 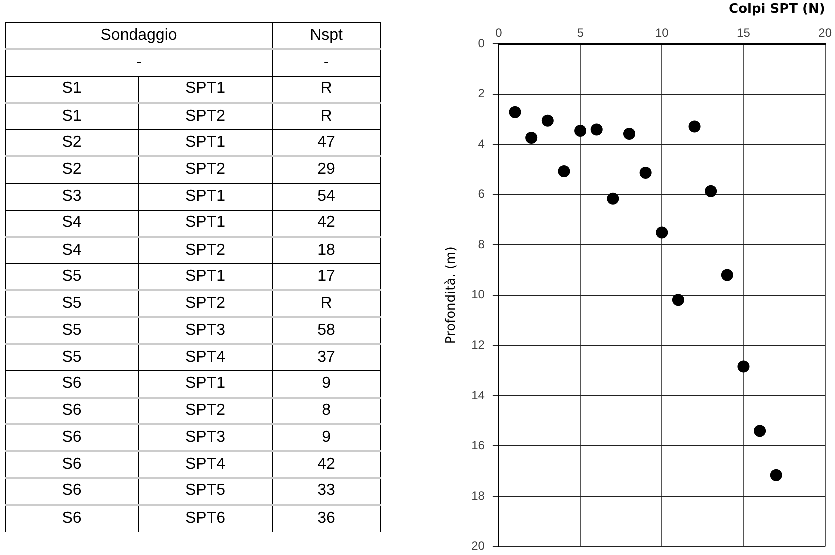 I want to click on text: SPT5, so click(x=206, y=491).